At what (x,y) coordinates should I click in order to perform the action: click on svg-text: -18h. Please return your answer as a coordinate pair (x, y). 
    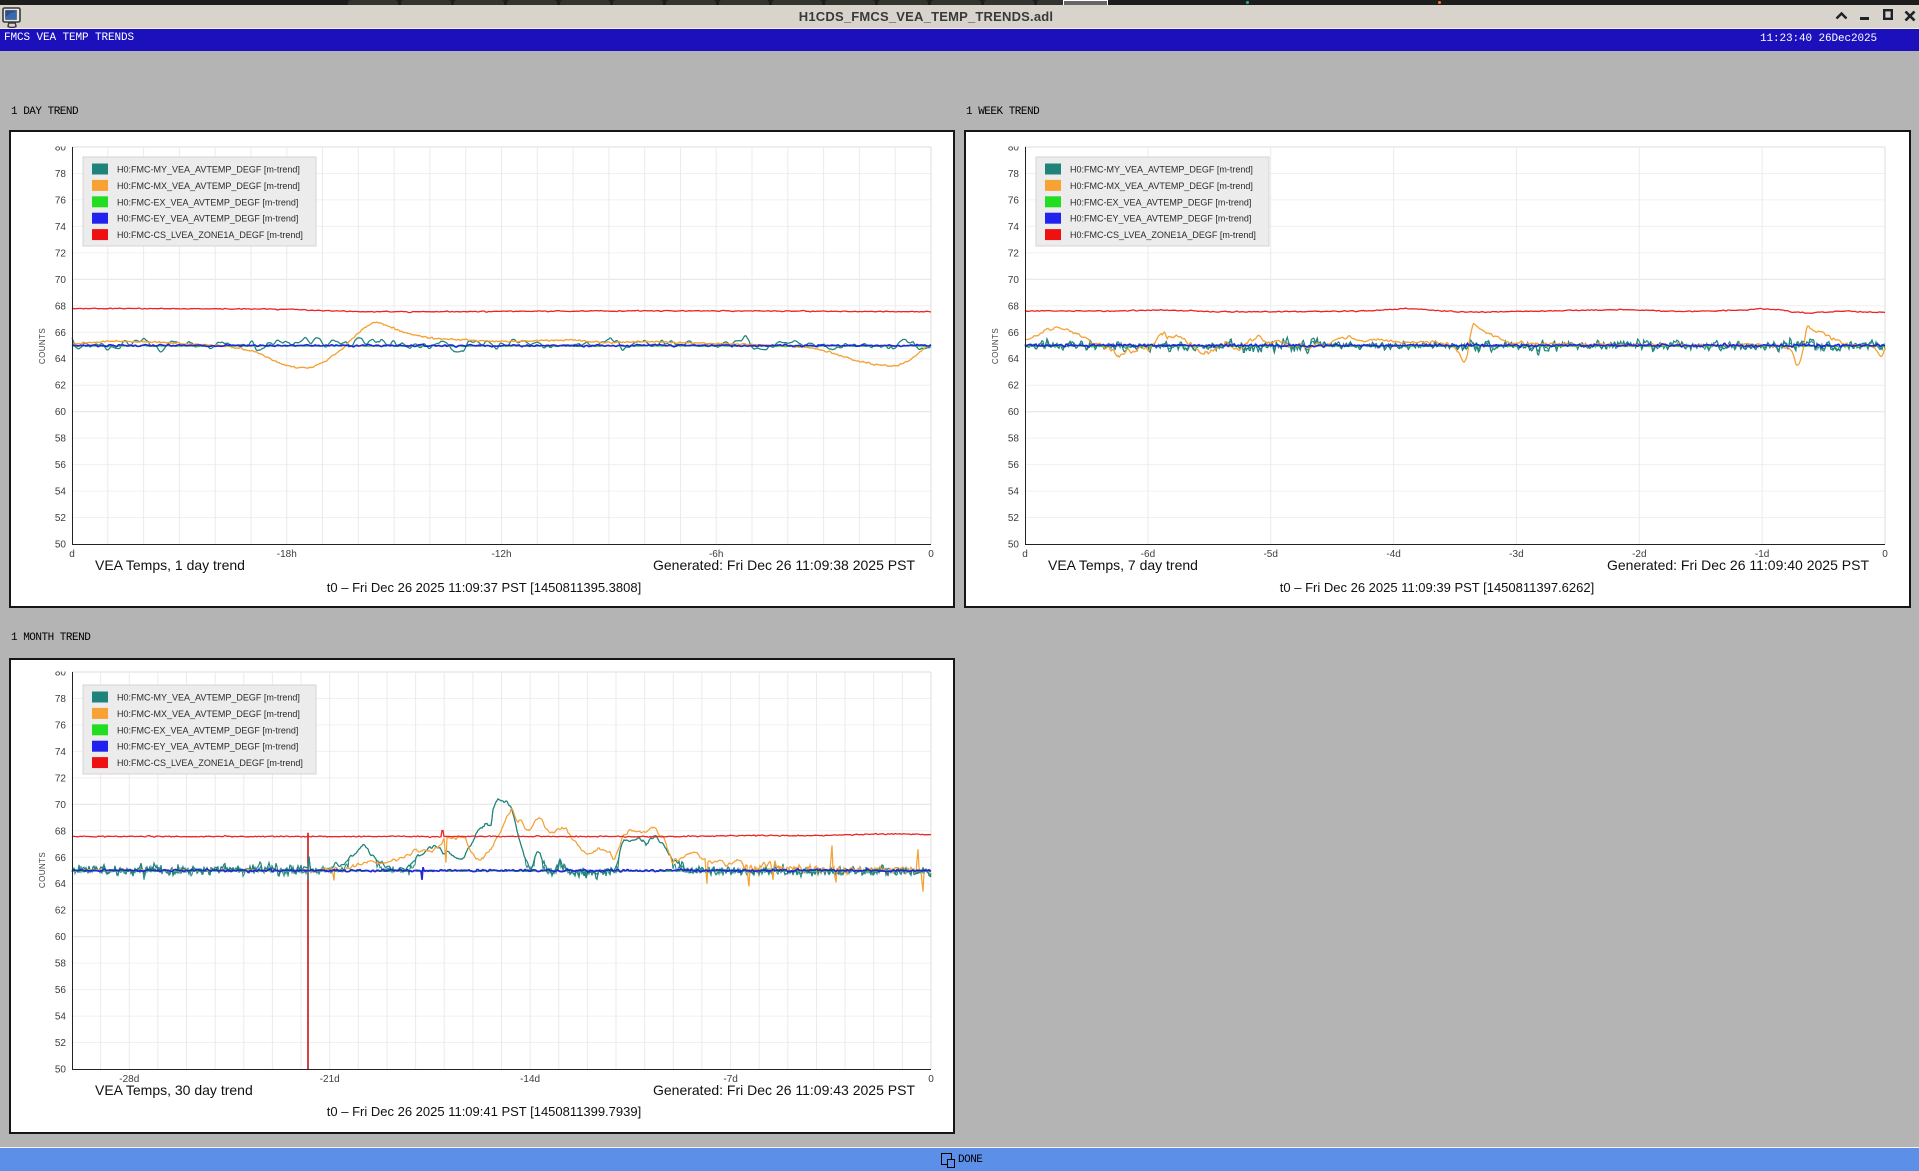
    Looking at the image, I should click on (287, 554).